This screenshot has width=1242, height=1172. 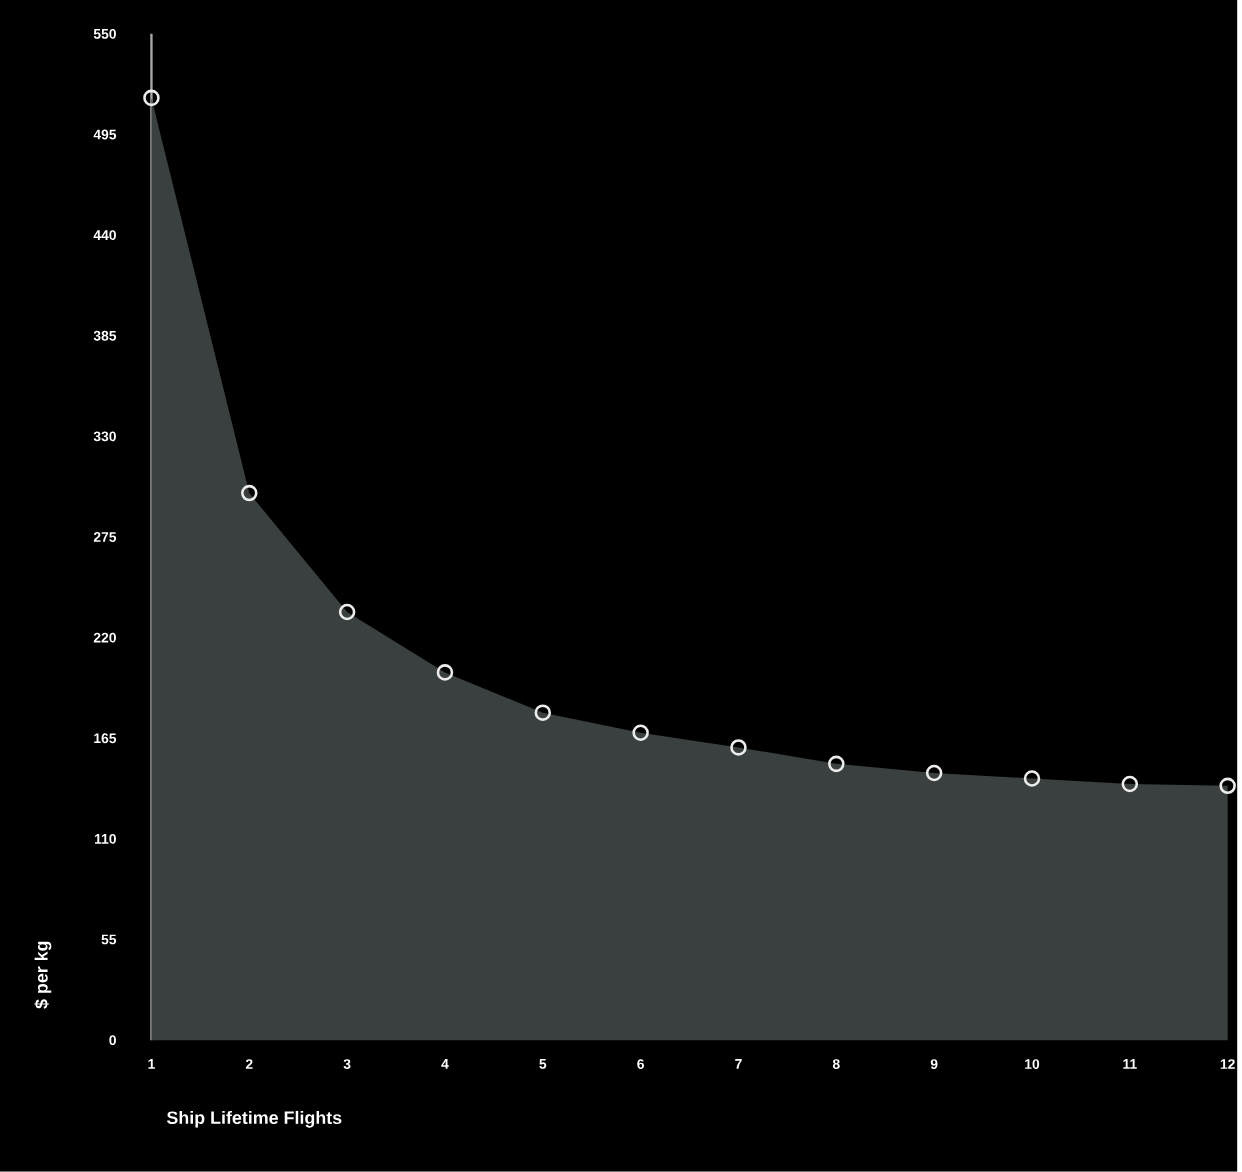 I want to click on x-axis-title: Ship Lifetime Flights, so click(x=254, y=1119).